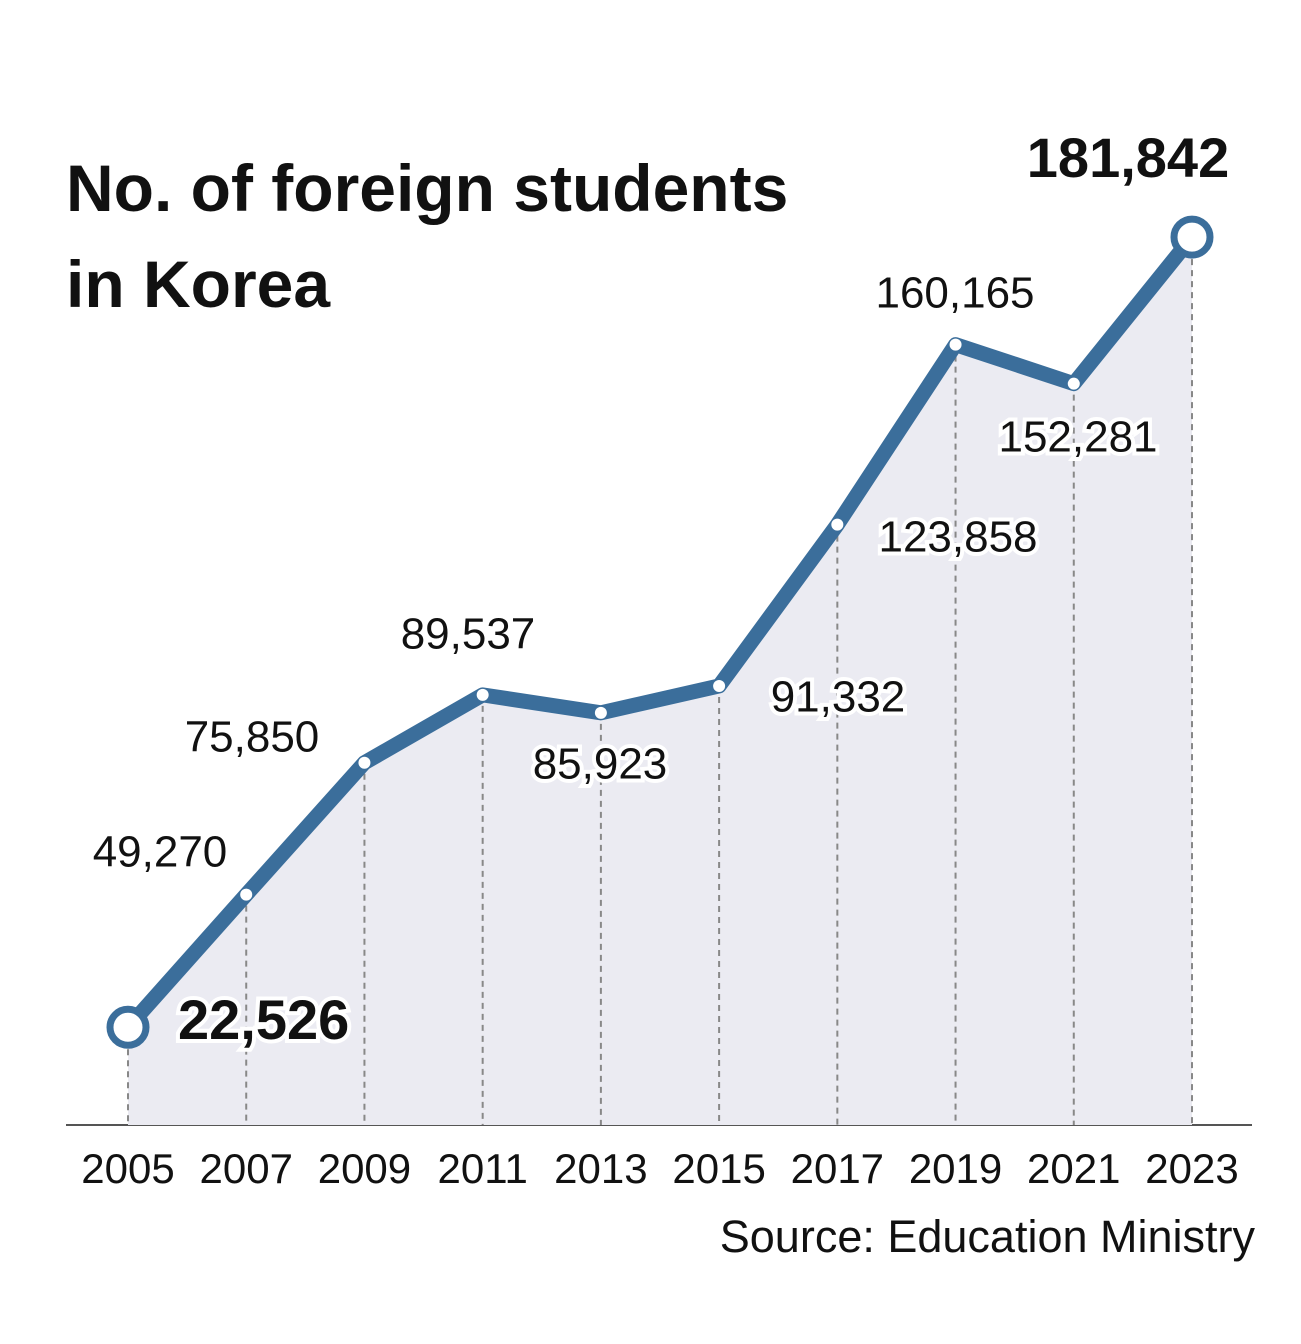 This screenshot has width=1301, height=1344. What do you see at coordinates (955, 1168) in the screenshot?
I see `x-tick-label: 2019` at bounding box center [955, 1168].